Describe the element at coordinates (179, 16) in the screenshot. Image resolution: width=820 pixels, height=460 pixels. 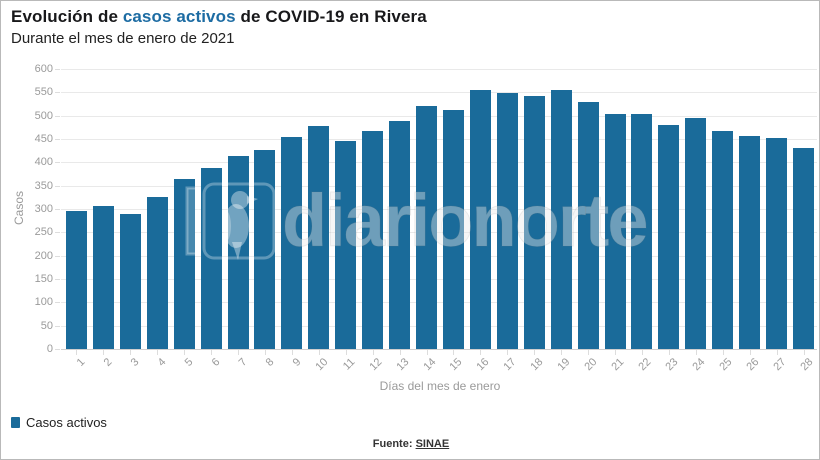
I see `chart-title-highlight: casos activos` at that location.